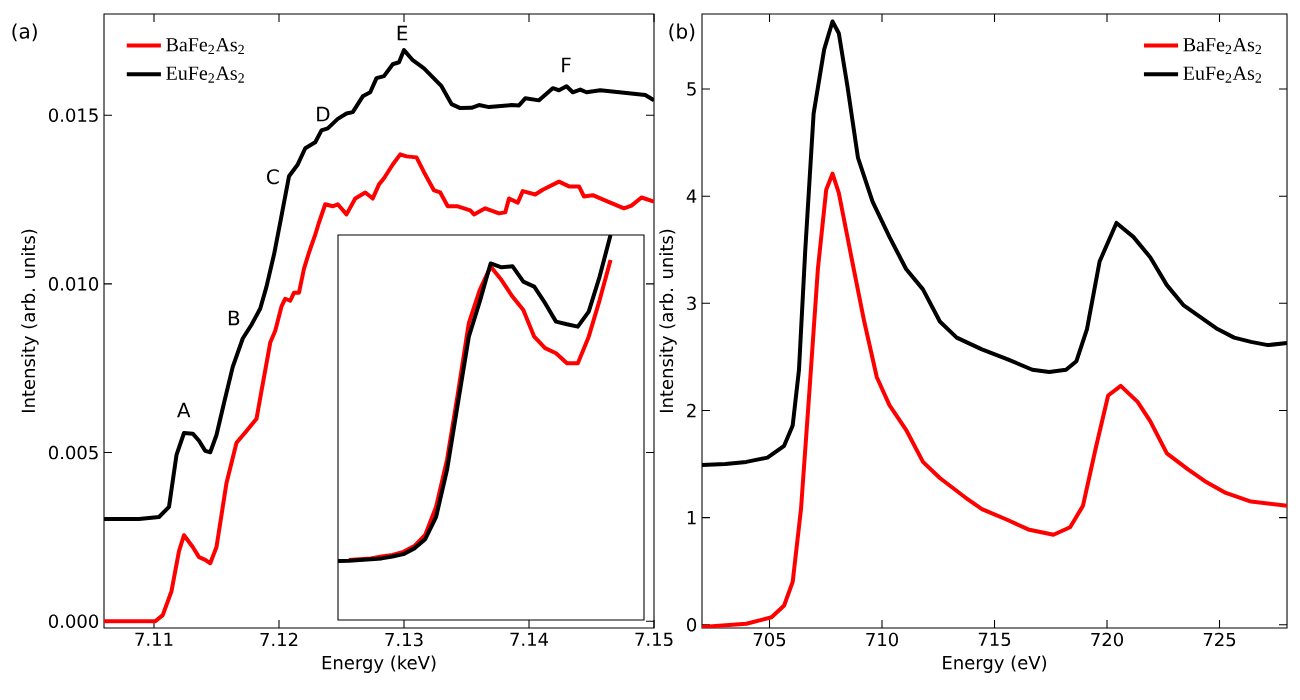  I want to click on x-tick-label: 725, so click(1219, 639).